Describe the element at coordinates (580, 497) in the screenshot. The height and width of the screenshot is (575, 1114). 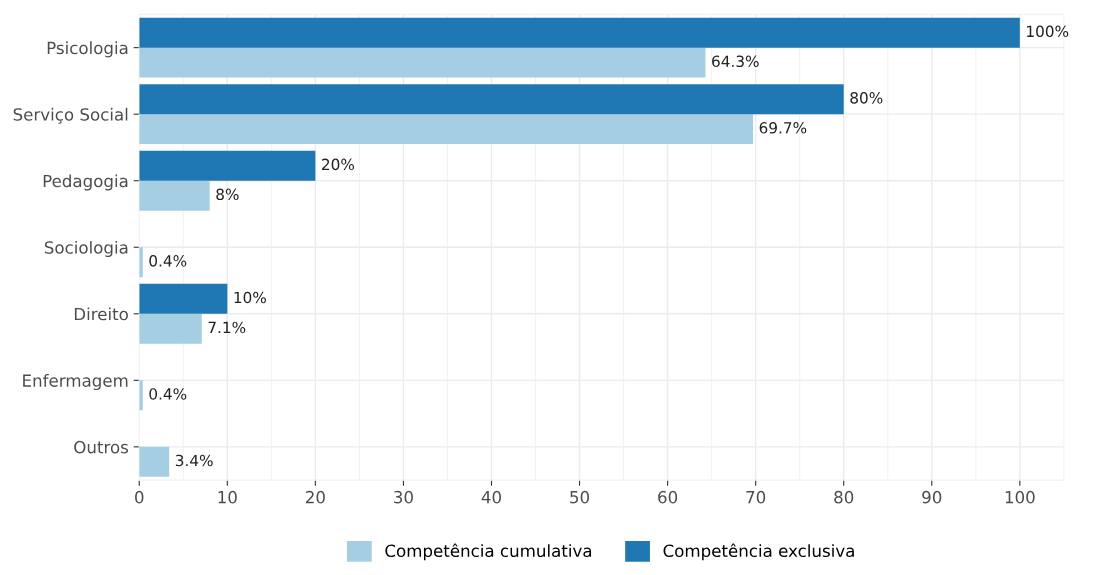
I see `x-tick-label: 50` at that location.